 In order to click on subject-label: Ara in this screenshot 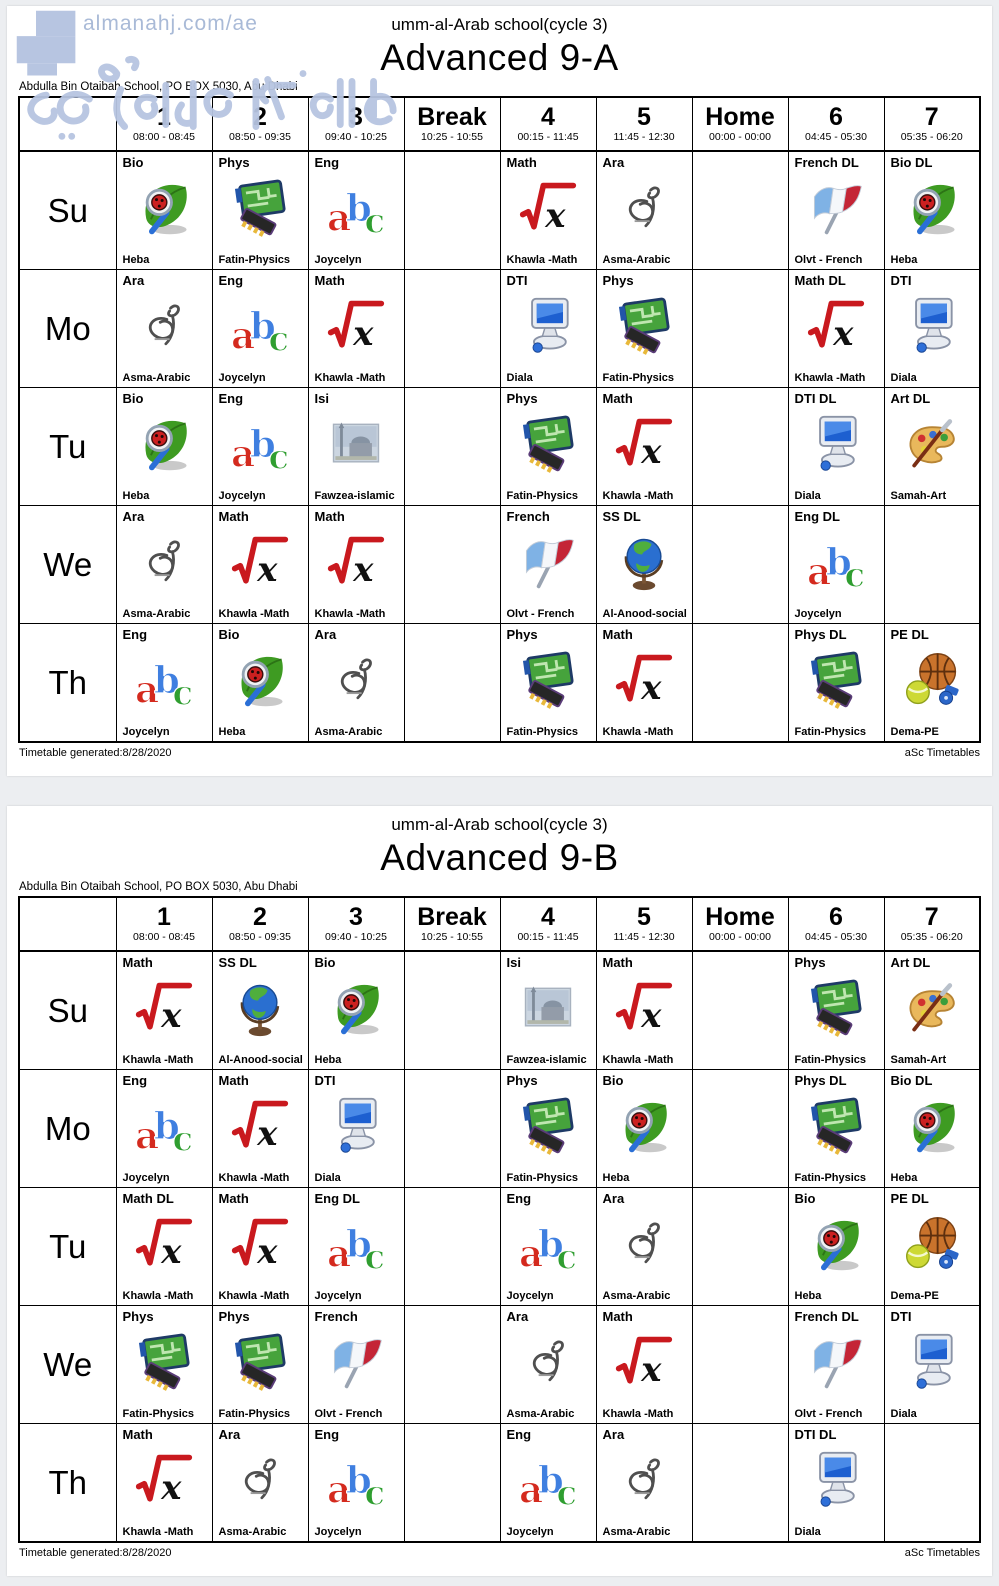, I will do `click(517, 1316)`.